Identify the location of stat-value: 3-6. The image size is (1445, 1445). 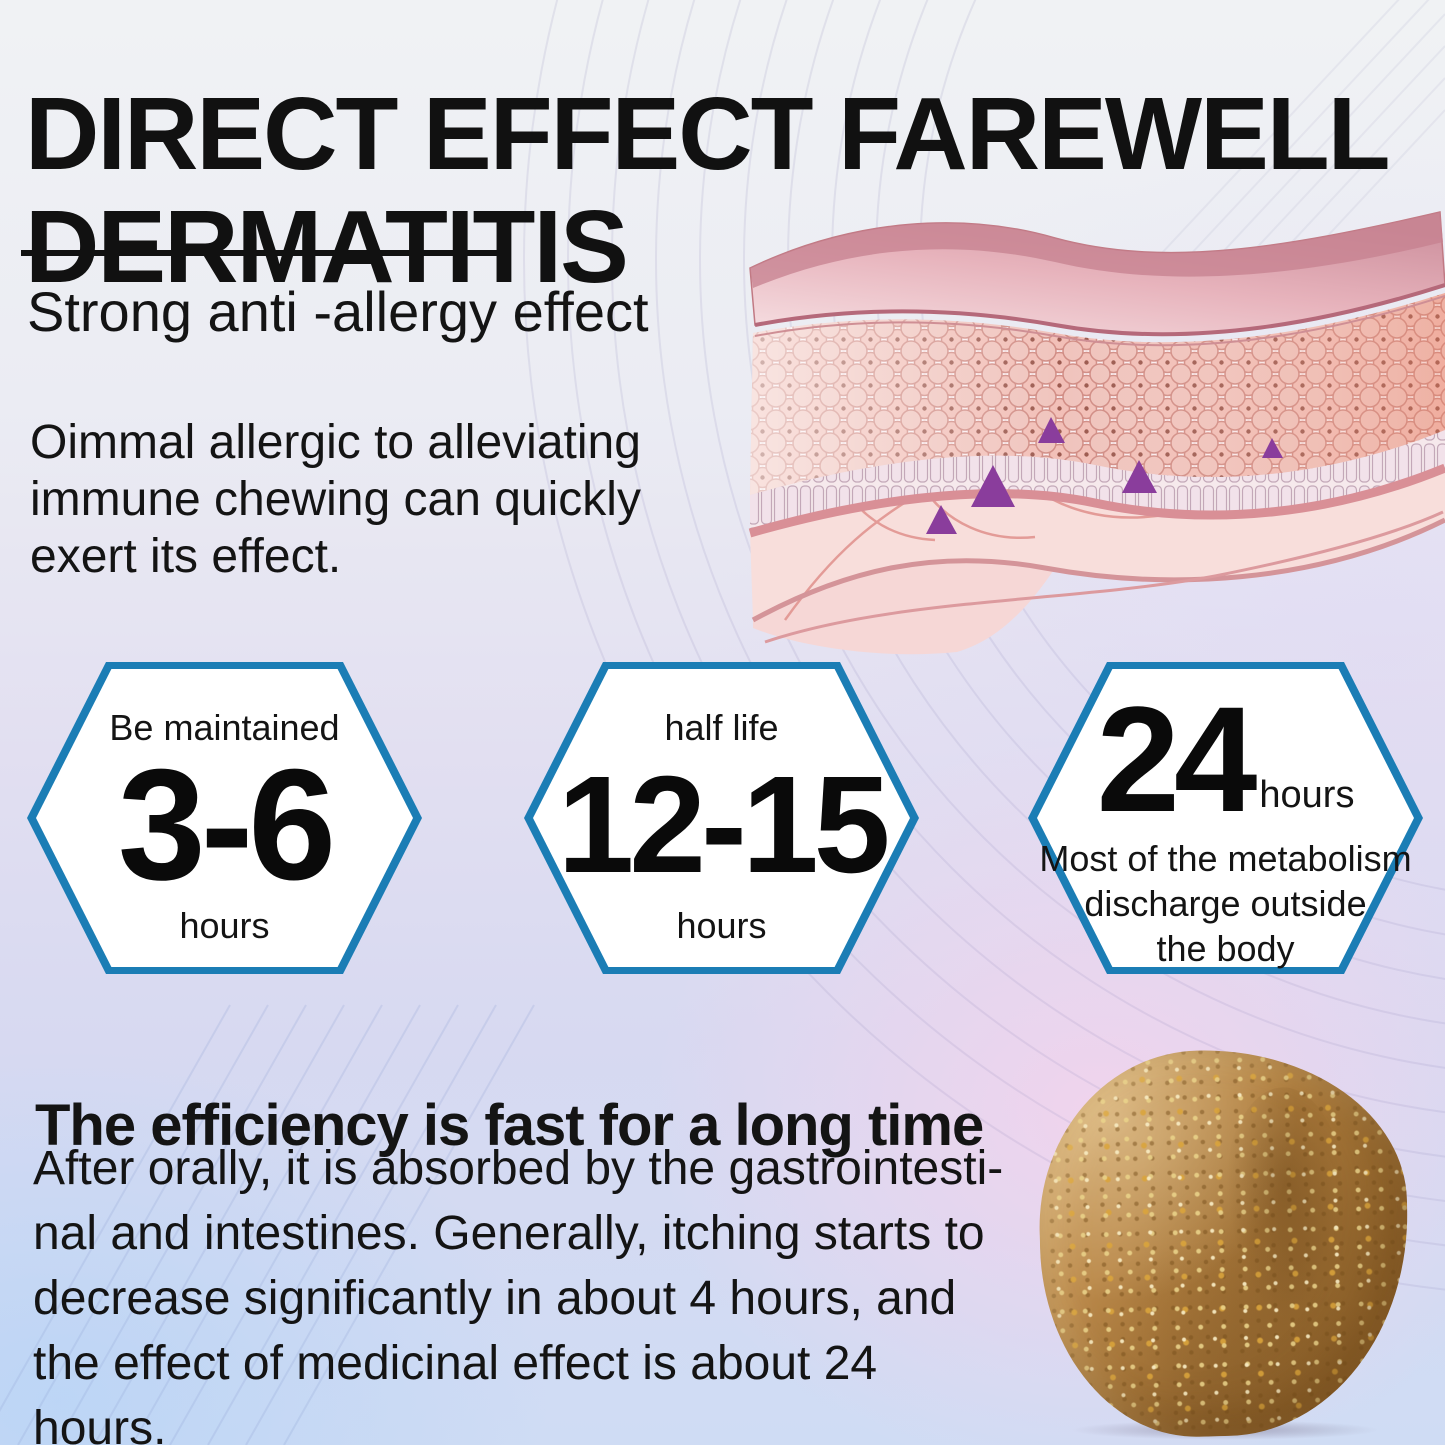
(226, 825).